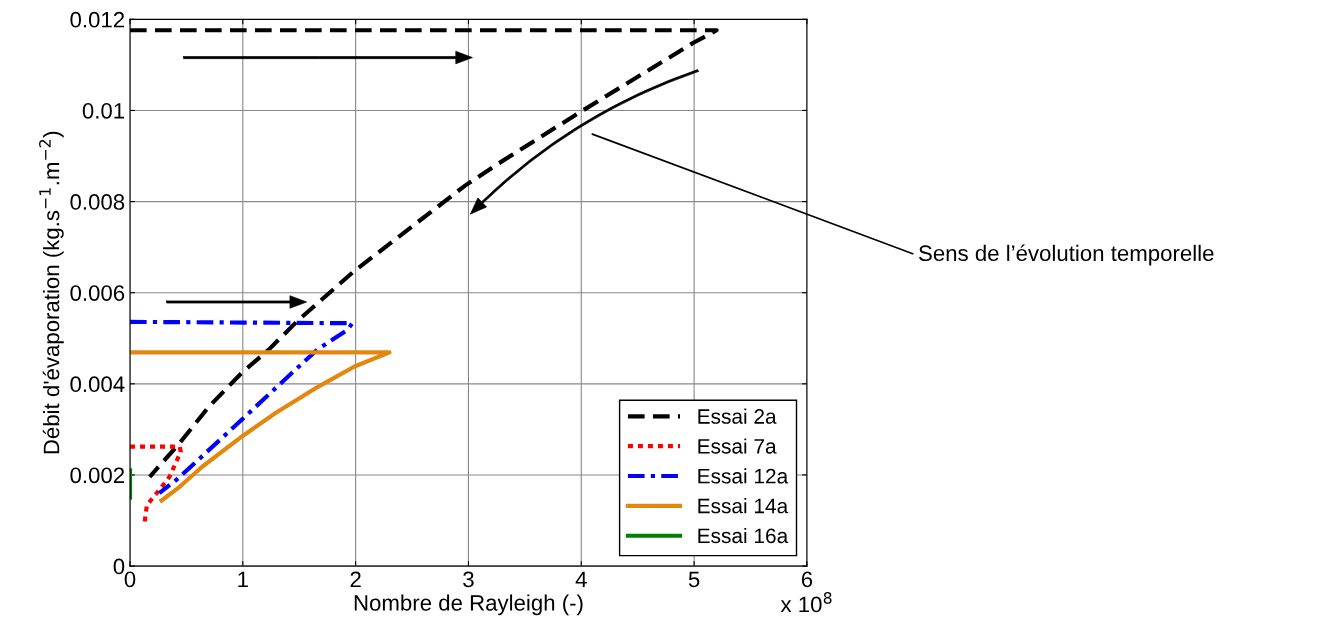 This screenshot has height=644, width=1317. What do you see at coordinates (468, 605) in the screenshot?
I see `x-axis-title: Nombre de Rayleigh (-)` at bounding box center [468, 605].